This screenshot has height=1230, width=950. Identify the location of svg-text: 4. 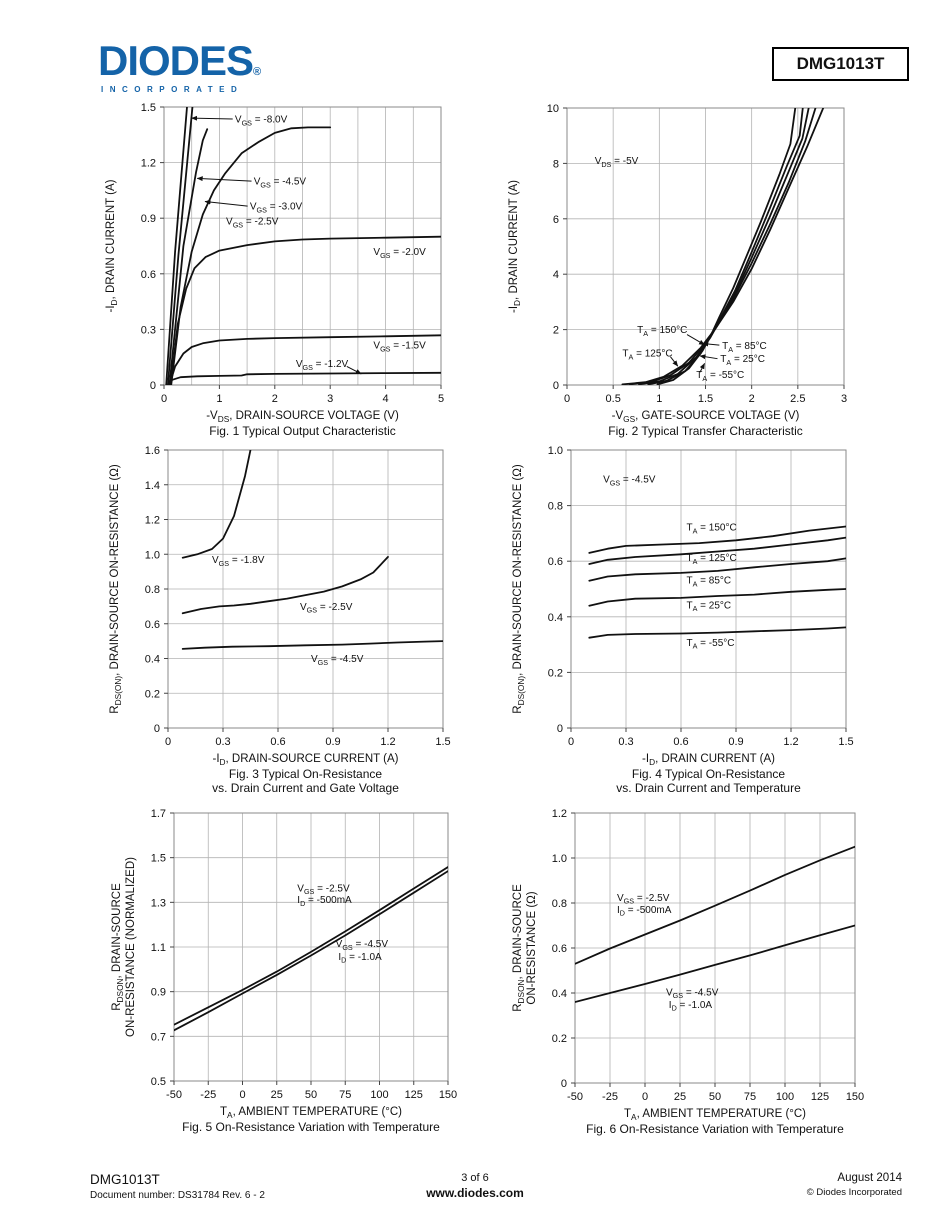
(386, 399).